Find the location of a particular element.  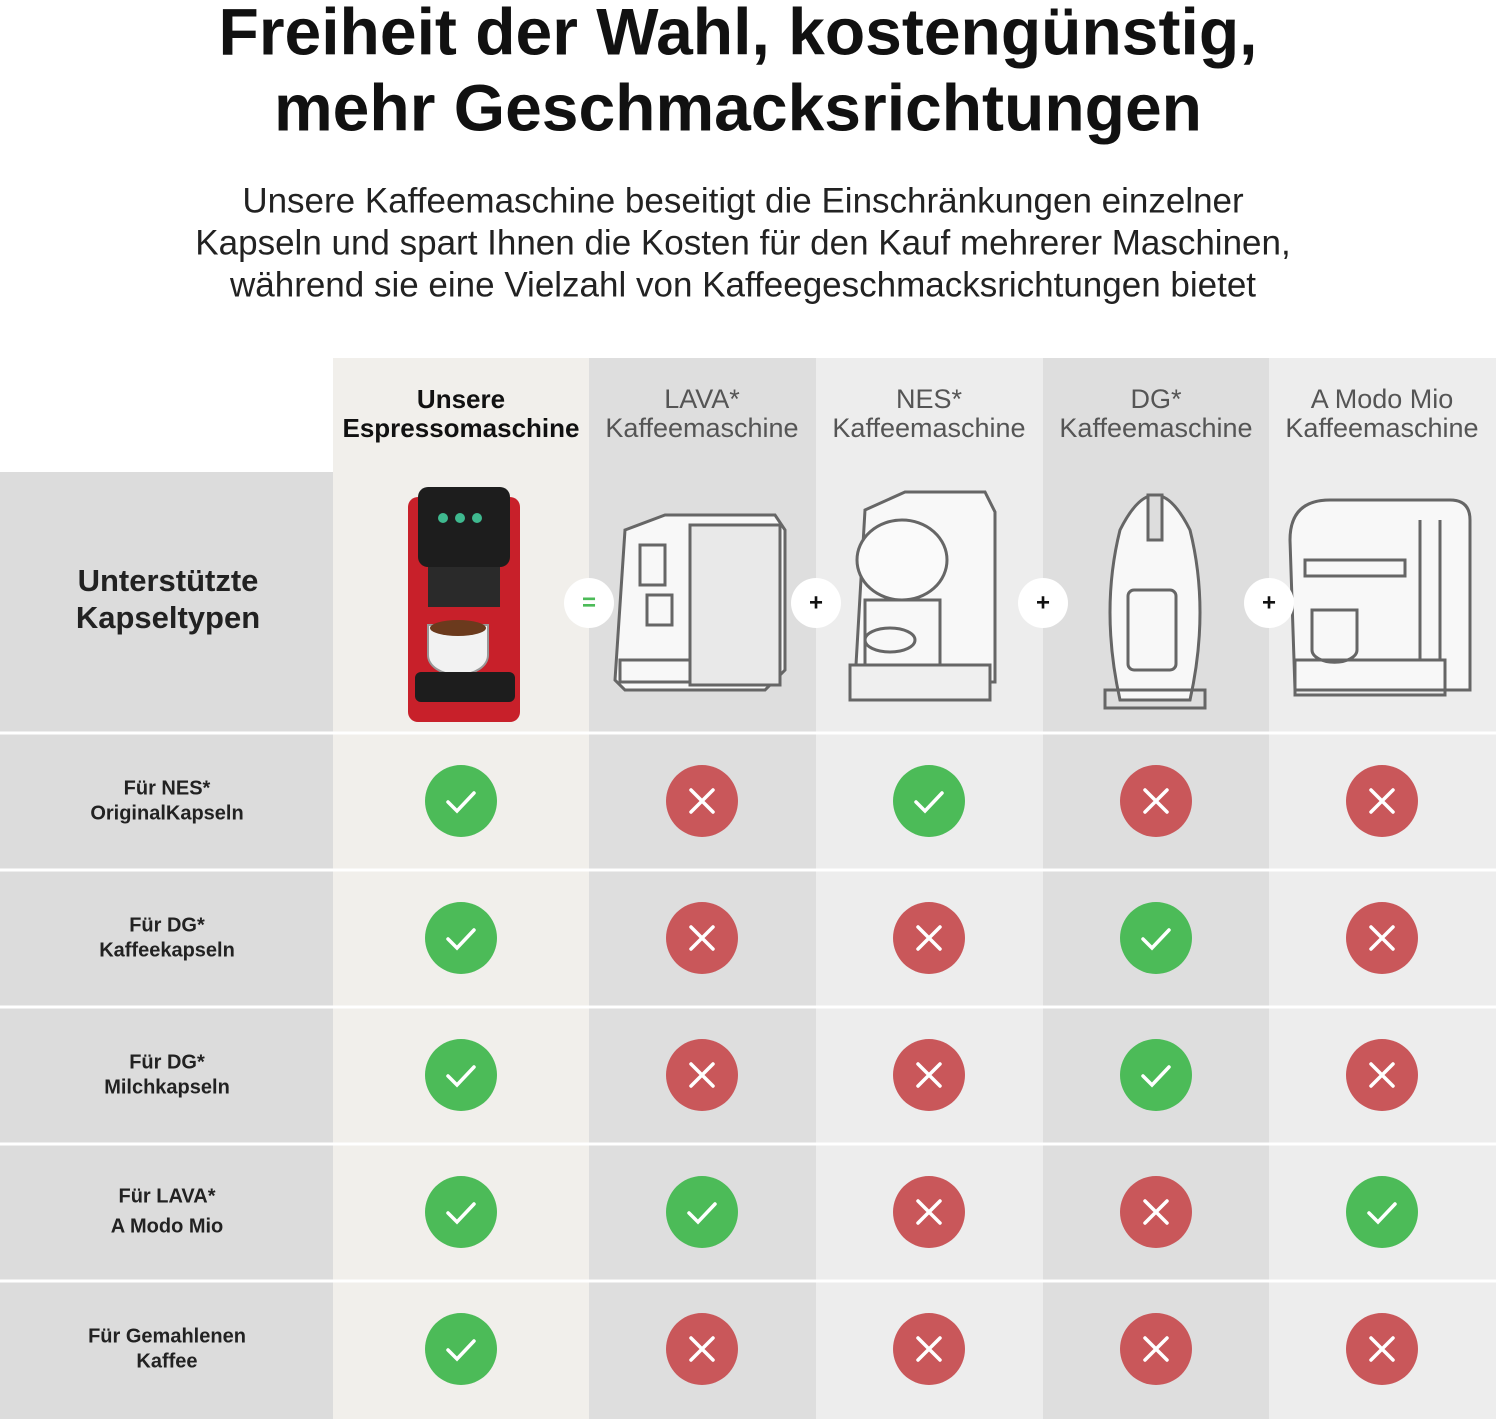

column-header: LAVA* is located at coordinates (702, 399).